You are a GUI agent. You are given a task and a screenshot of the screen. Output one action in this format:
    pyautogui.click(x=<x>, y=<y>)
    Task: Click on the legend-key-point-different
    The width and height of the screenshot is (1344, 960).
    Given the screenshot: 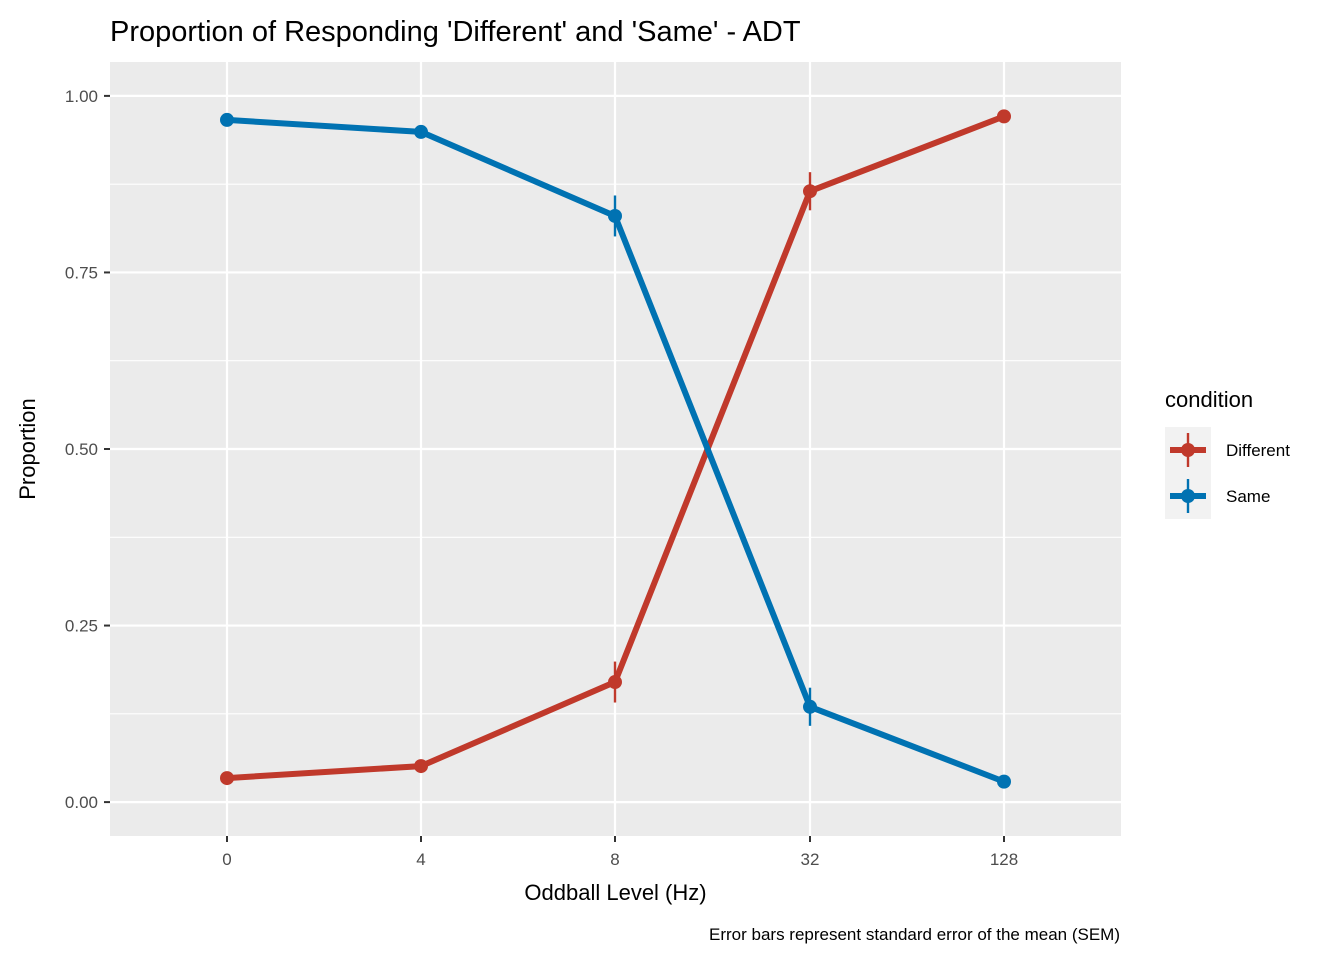 What is the action you would take?
    pyautogui.click(x=1188, y=450)
    